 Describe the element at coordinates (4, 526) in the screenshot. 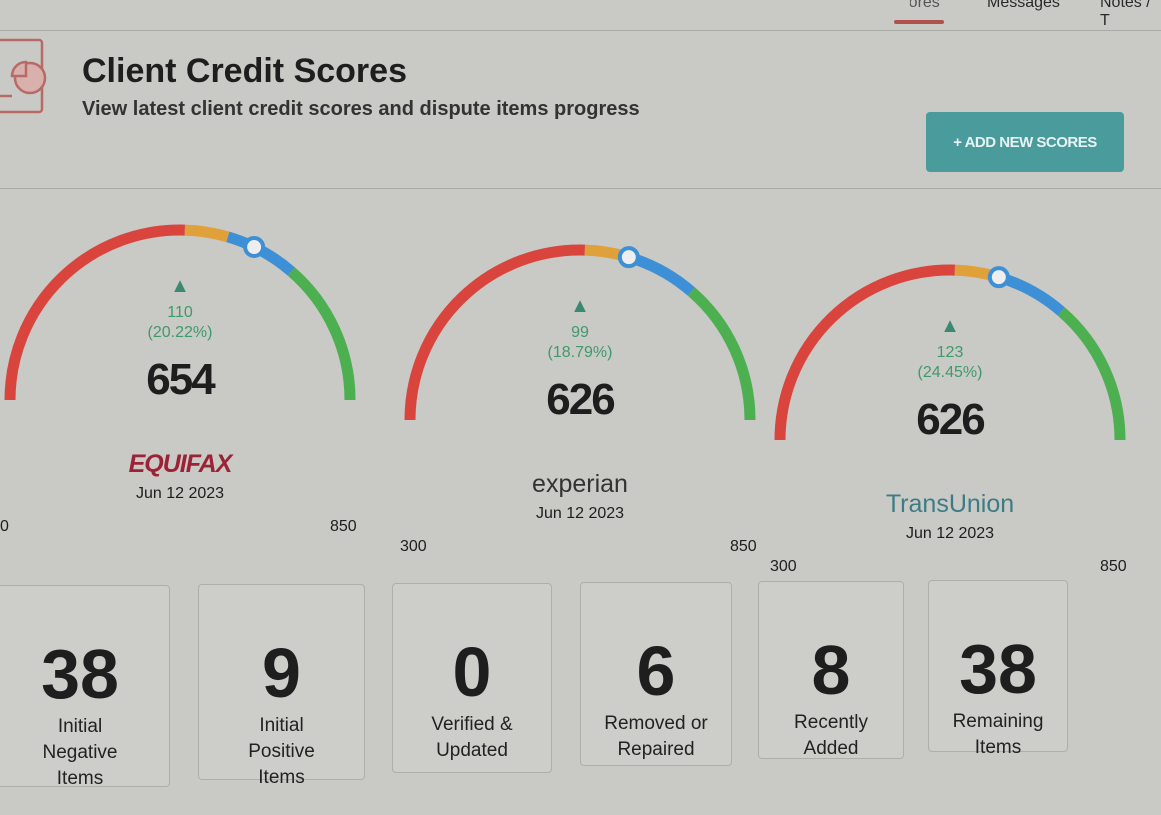

I see `gauge-min-label: 0` at that location.